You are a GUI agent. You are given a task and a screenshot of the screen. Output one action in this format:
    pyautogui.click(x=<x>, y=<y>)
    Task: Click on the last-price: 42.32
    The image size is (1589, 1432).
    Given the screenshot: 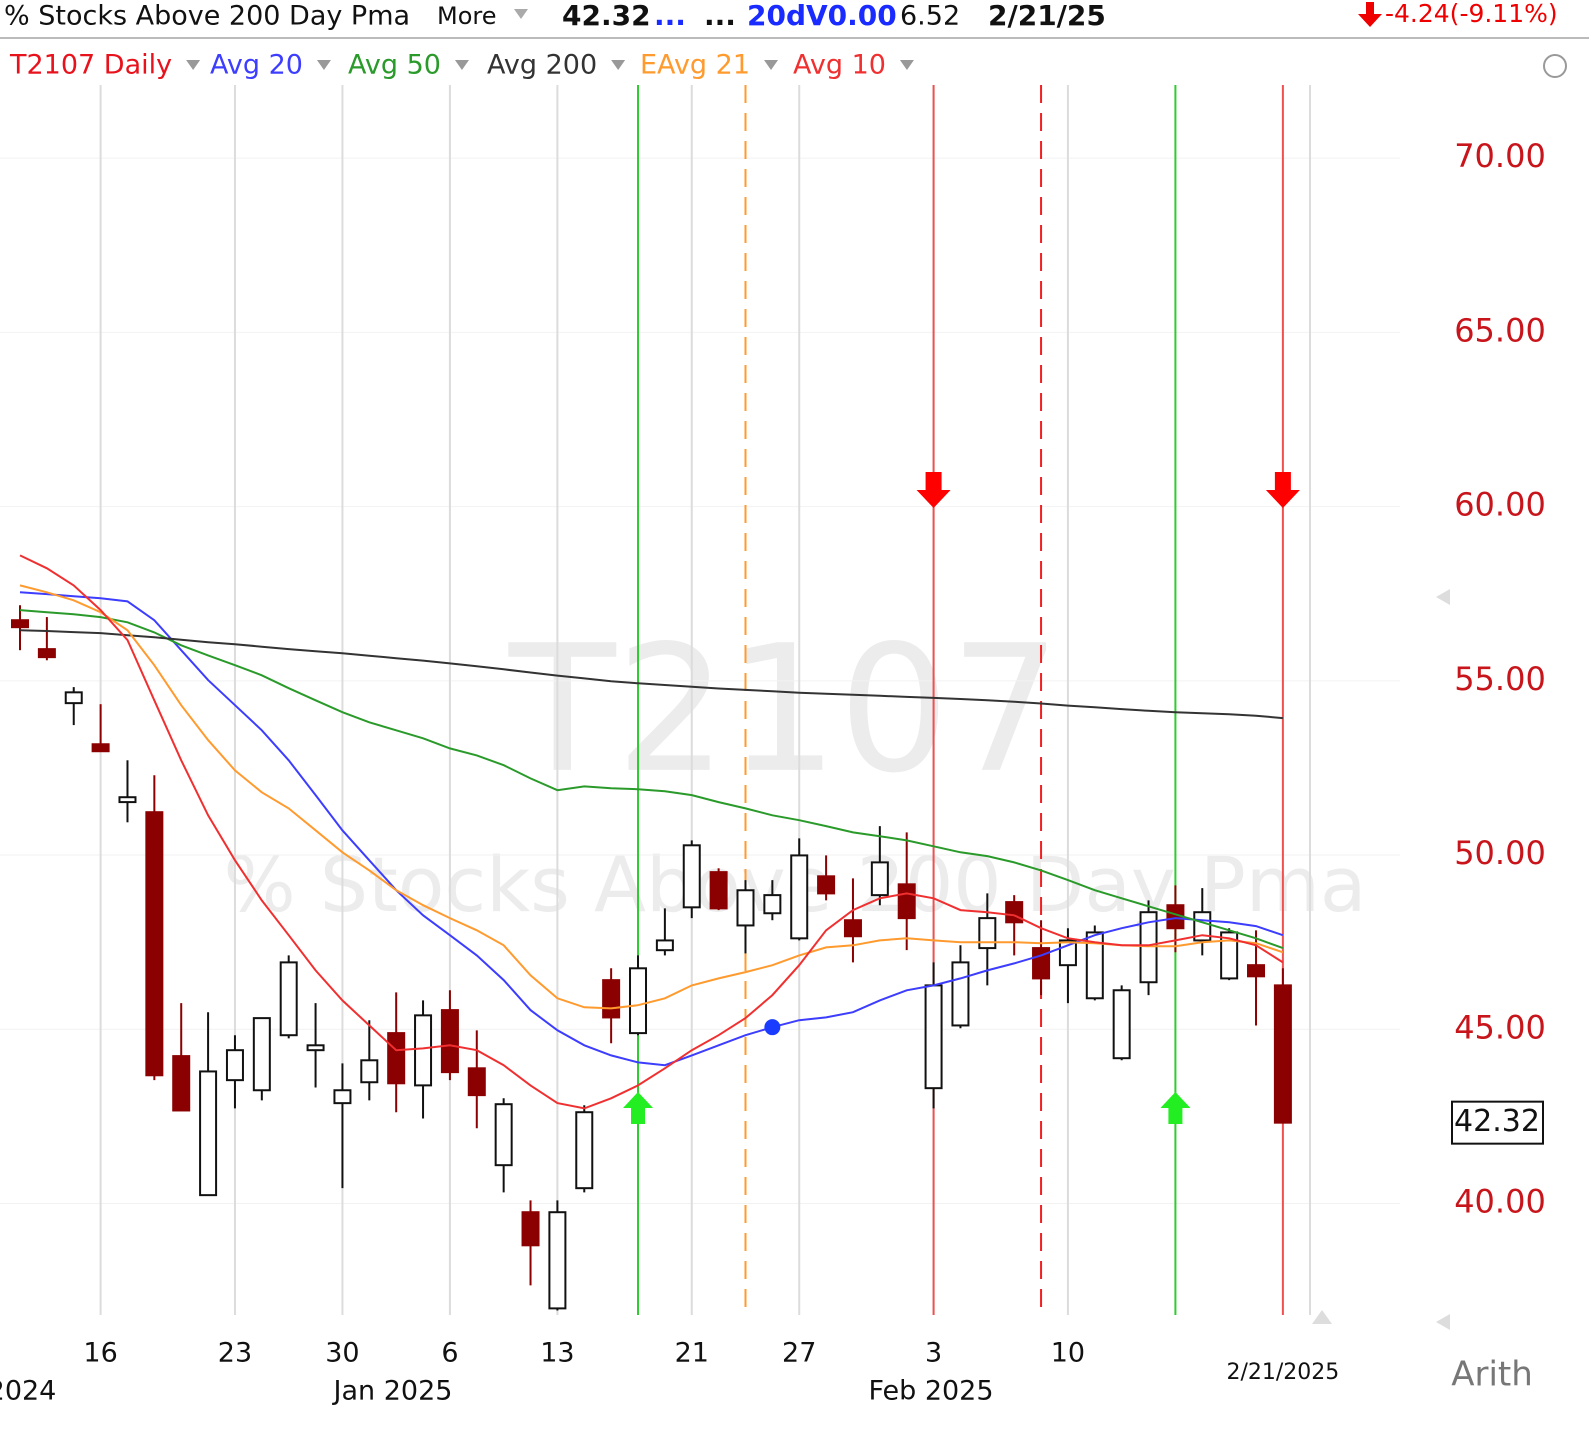 What is the action you would take?
    pyautogui.click(x=606, y=16)
    